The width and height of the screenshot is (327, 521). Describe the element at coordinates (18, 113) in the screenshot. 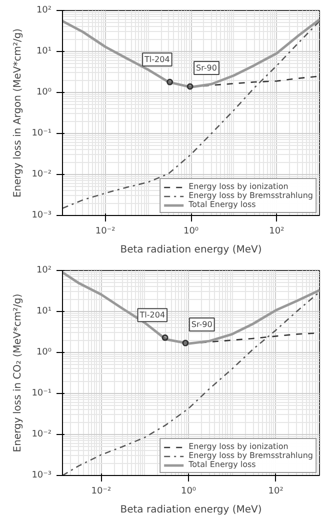

I see `y-axis-title: Energy loss in Argon (MeV*cm²/g)` at that location.